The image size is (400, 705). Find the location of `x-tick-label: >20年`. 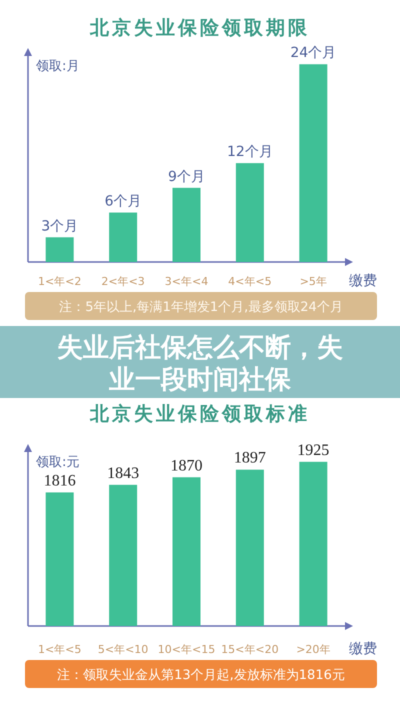

x-tick-label: >20年 is located at coordinates (313, 649).